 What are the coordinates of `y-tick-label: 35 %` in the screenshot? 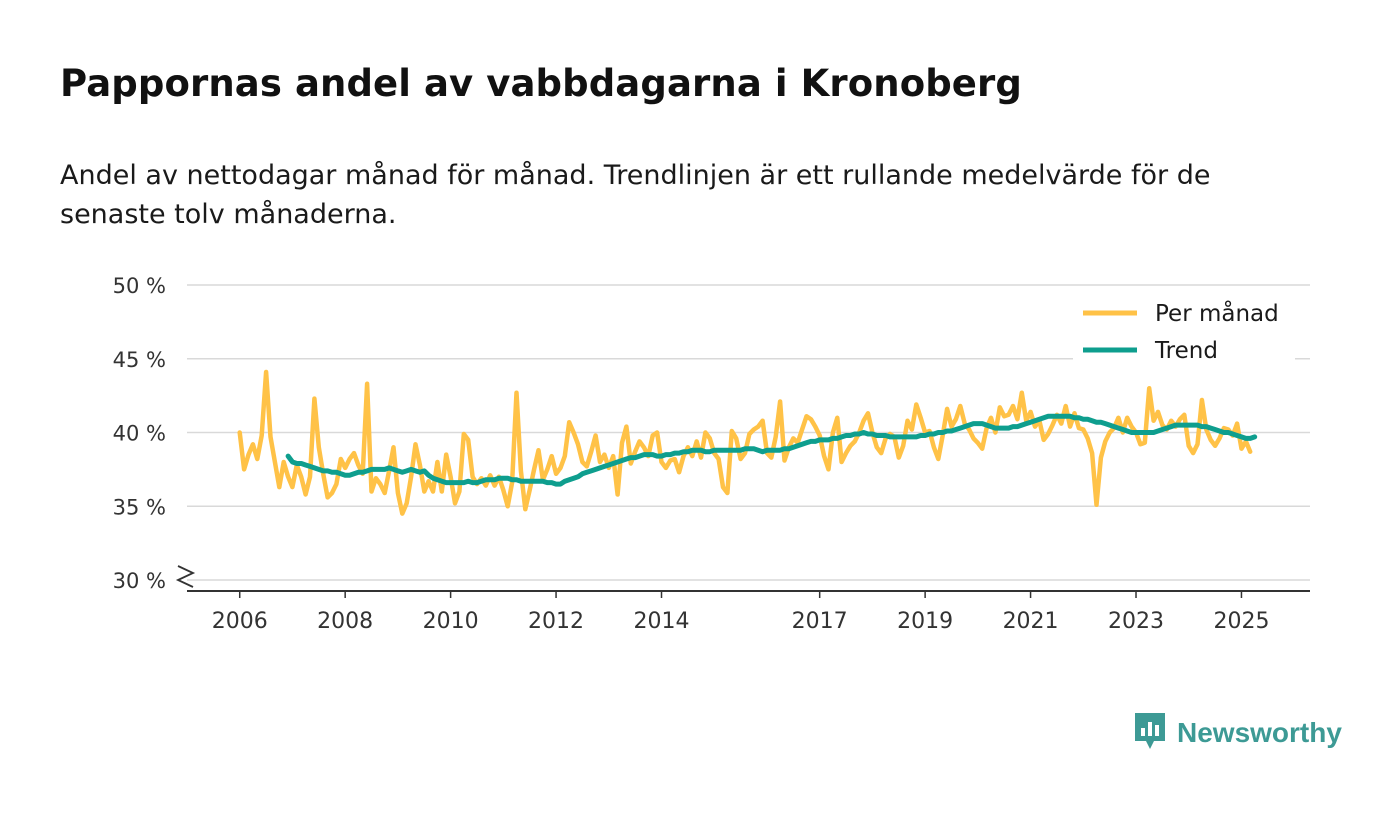 It's located at (139, 507).